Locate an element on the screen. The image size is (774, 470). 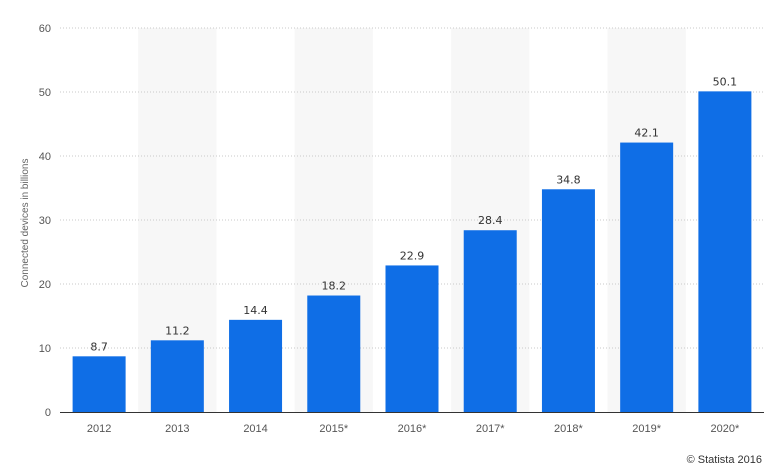
bar-2018 is located at coordinates (568, 300).